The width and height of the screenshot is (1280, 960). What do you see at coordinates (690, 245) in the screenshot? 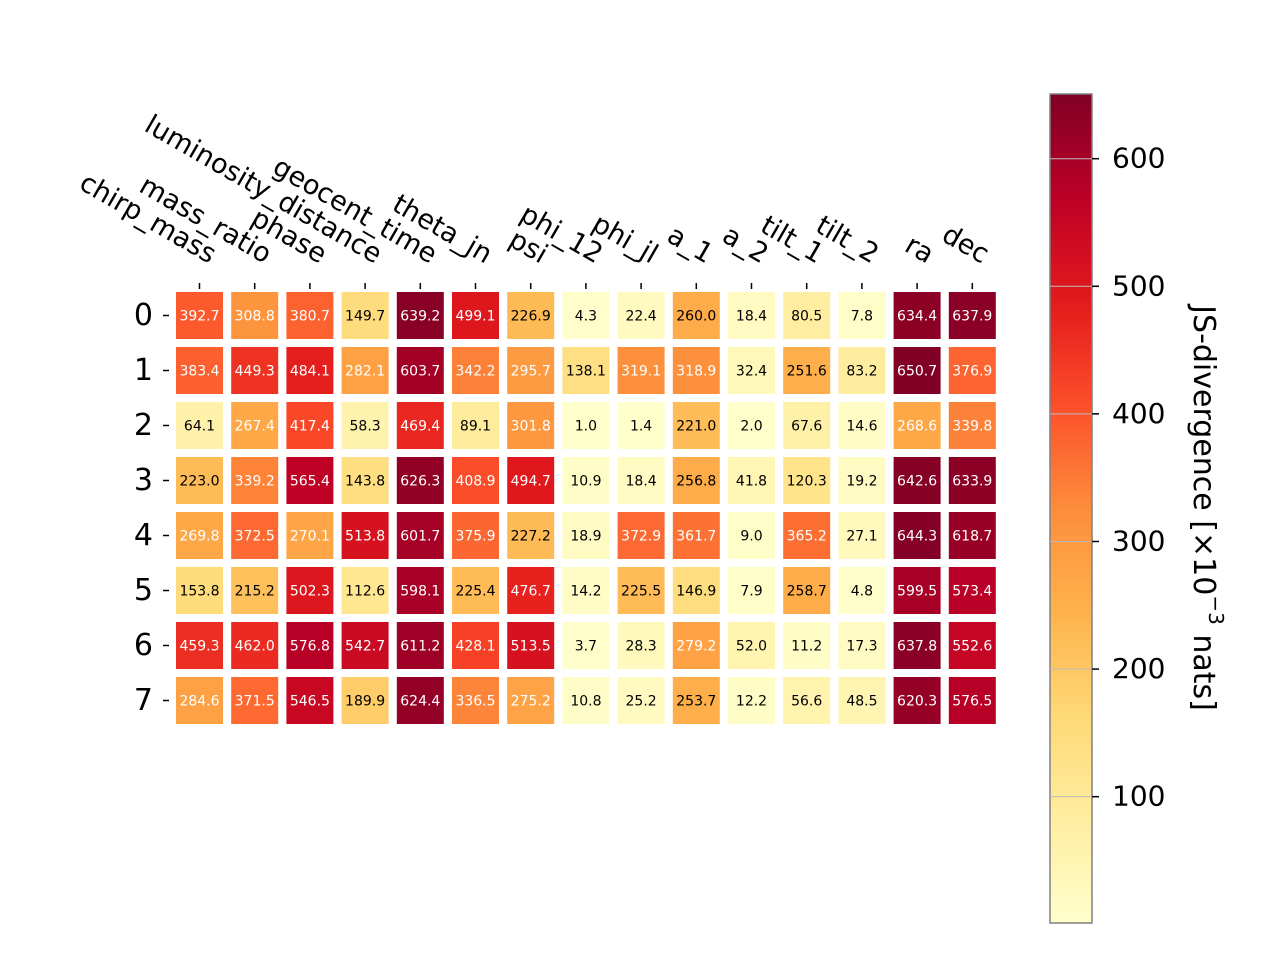
I see `column-label: a_1` at bounding box center [690, 245].